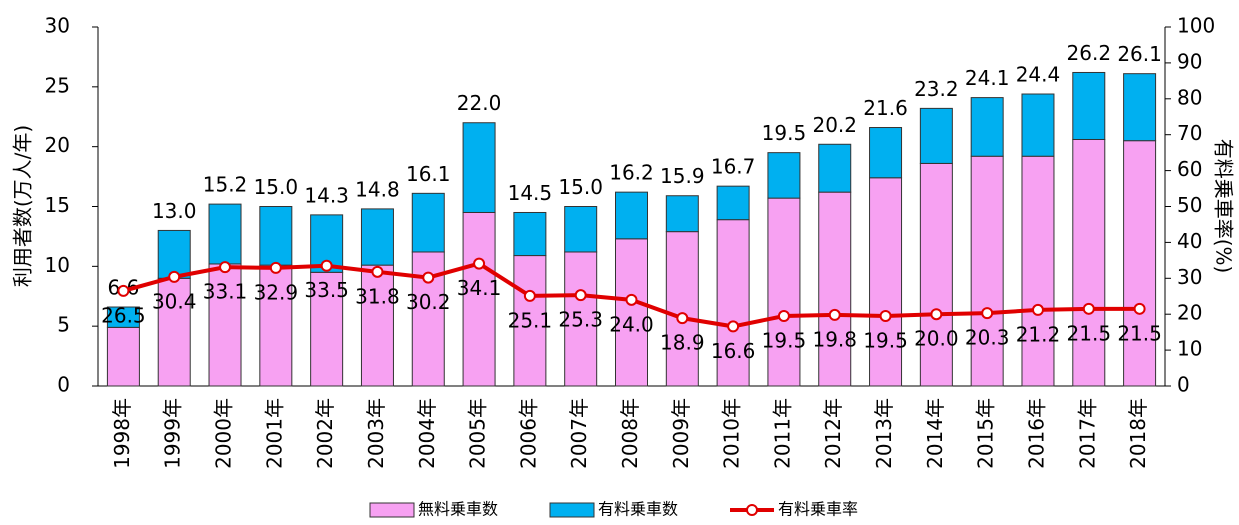 This screenshot has width=1239, height=525. Describe the element at coordinates (986, 433) in the screenshot. I see `x-tick-label: 2015年` at that location.